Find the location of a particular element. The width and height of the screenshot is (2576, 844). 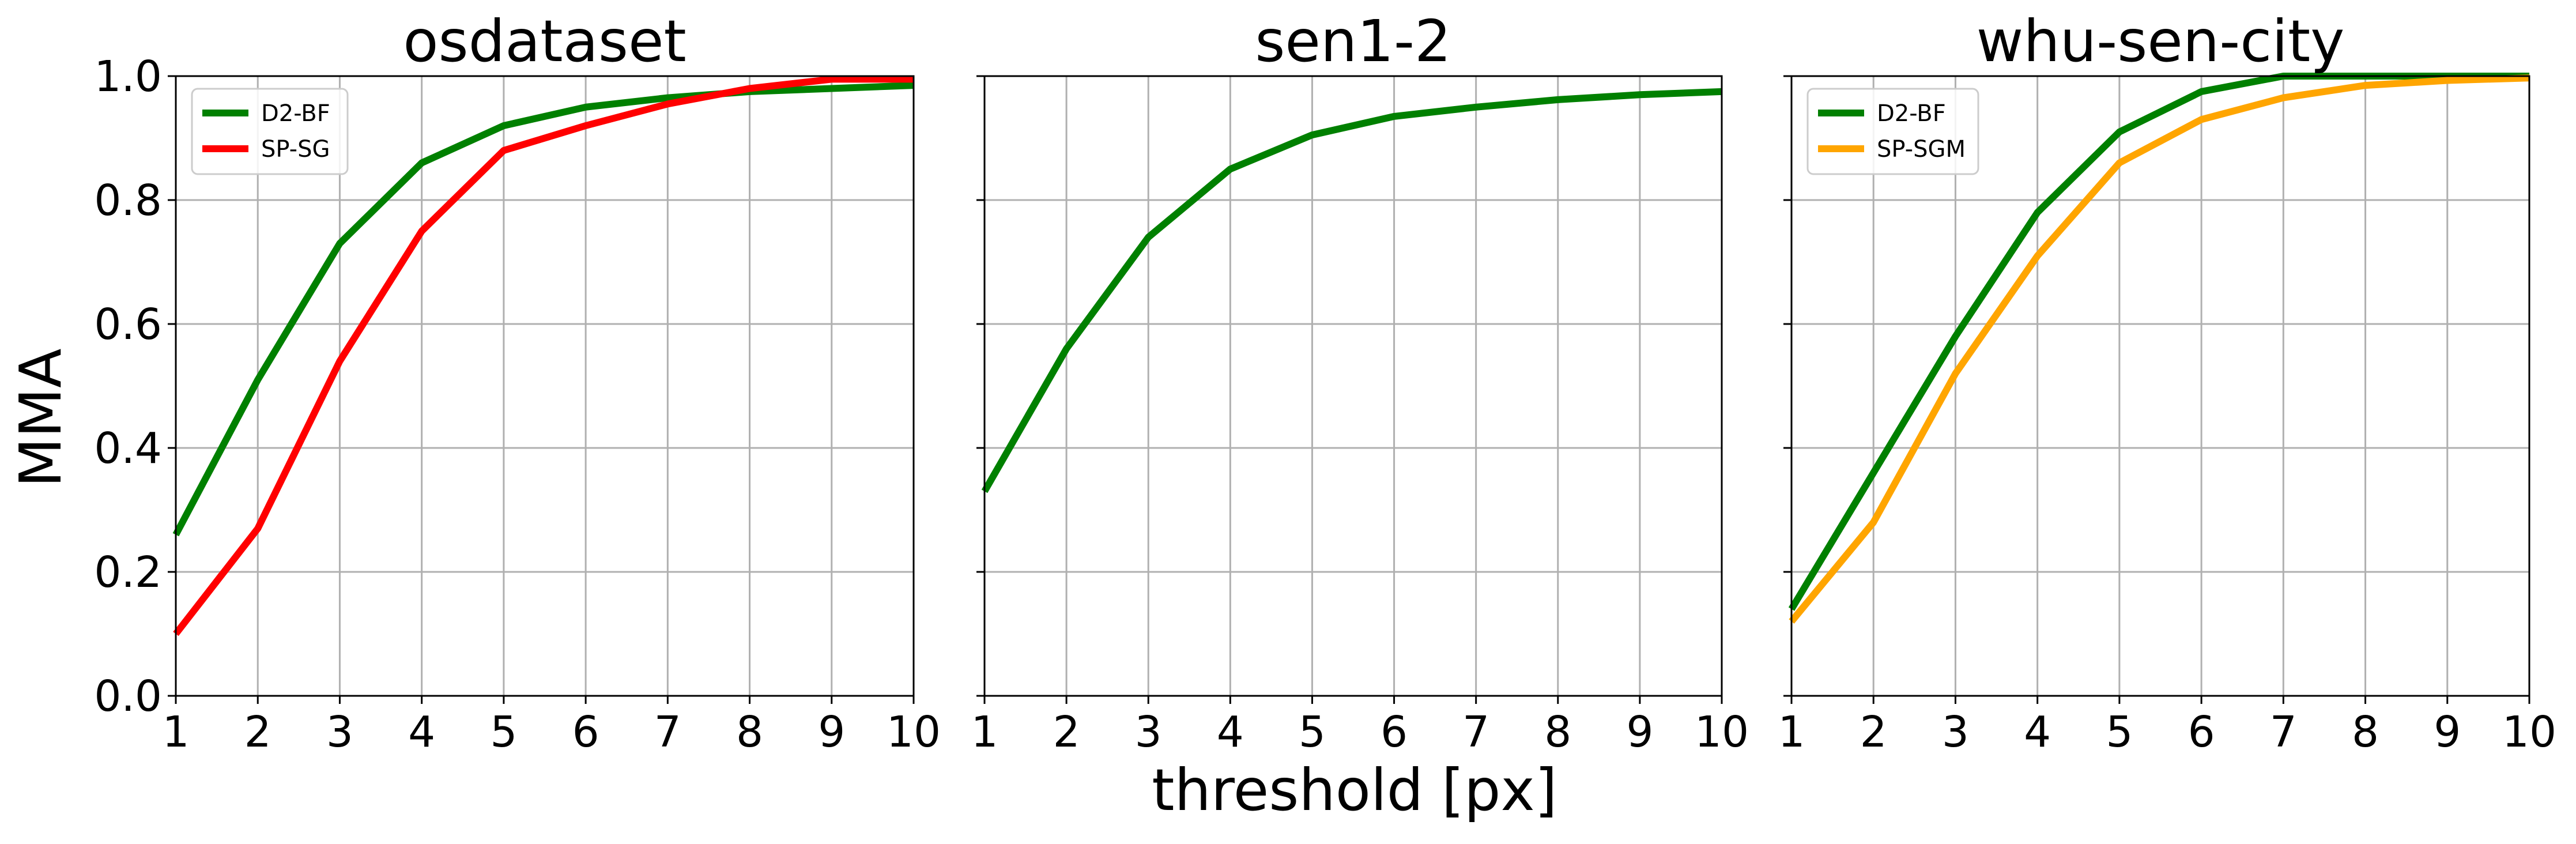

legend: D2-BF SP-SG is located at coordinates (270, 131).